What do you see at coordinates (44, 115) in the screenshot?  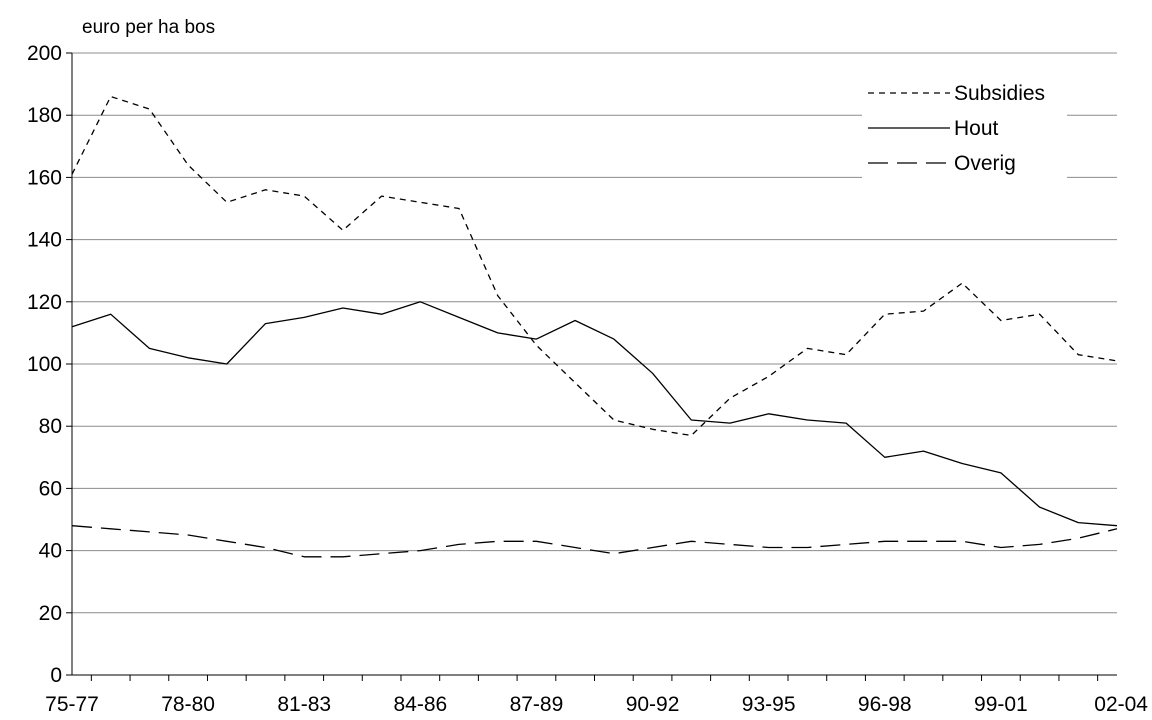 I see `y-tick-label: 180` at bounding box center [44, 115].